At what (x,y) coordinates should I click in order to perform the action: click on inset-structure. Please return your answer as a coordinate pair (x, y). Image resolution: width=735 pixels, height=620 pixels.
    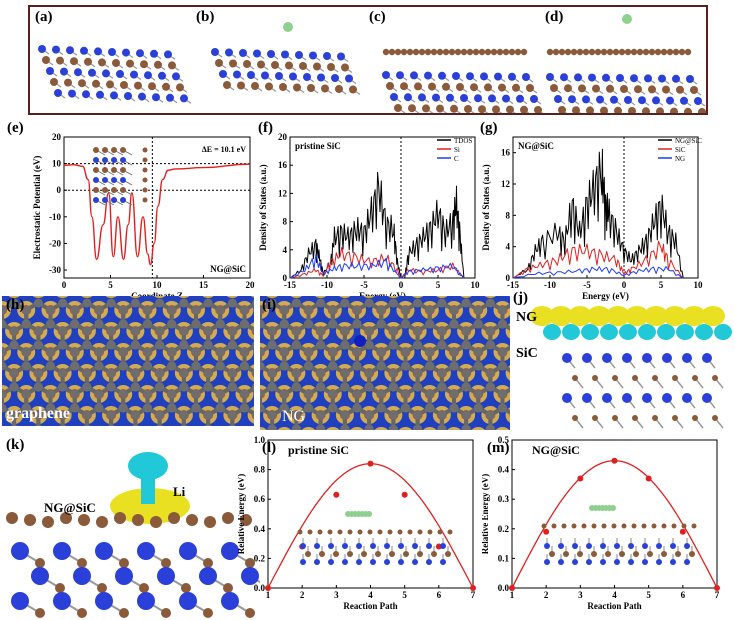
    Looking at the image, I should click on (120, 176).